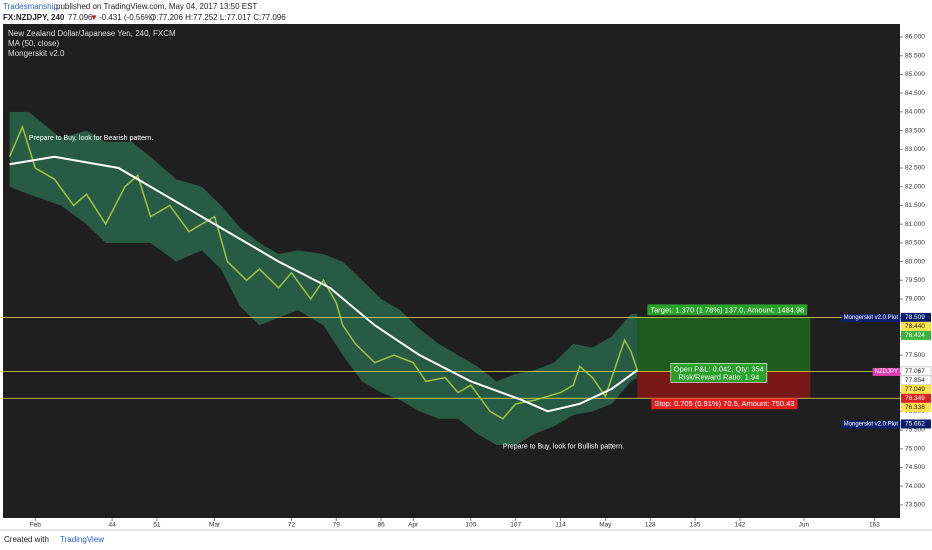 The height and width of the screenshot is (550, 932). What do you see at coordinates (915, 380) in the screenshot?
I see `axis-label: 77.854` at bounding box center [915, 380].